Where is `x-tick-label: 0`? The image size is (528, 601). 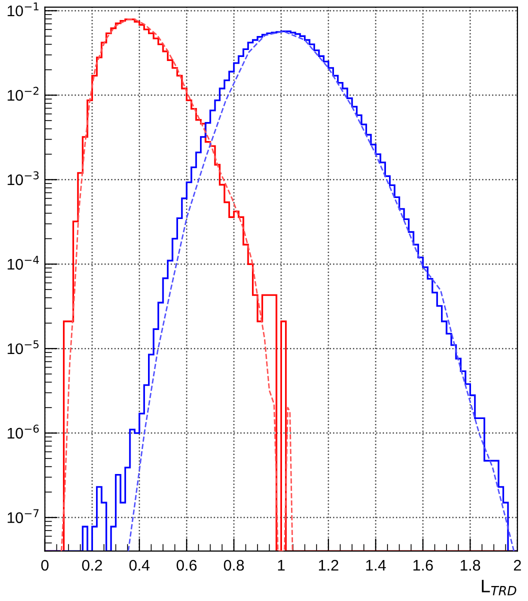 x-tick-label: 0 is located at coordinates (45, 565).